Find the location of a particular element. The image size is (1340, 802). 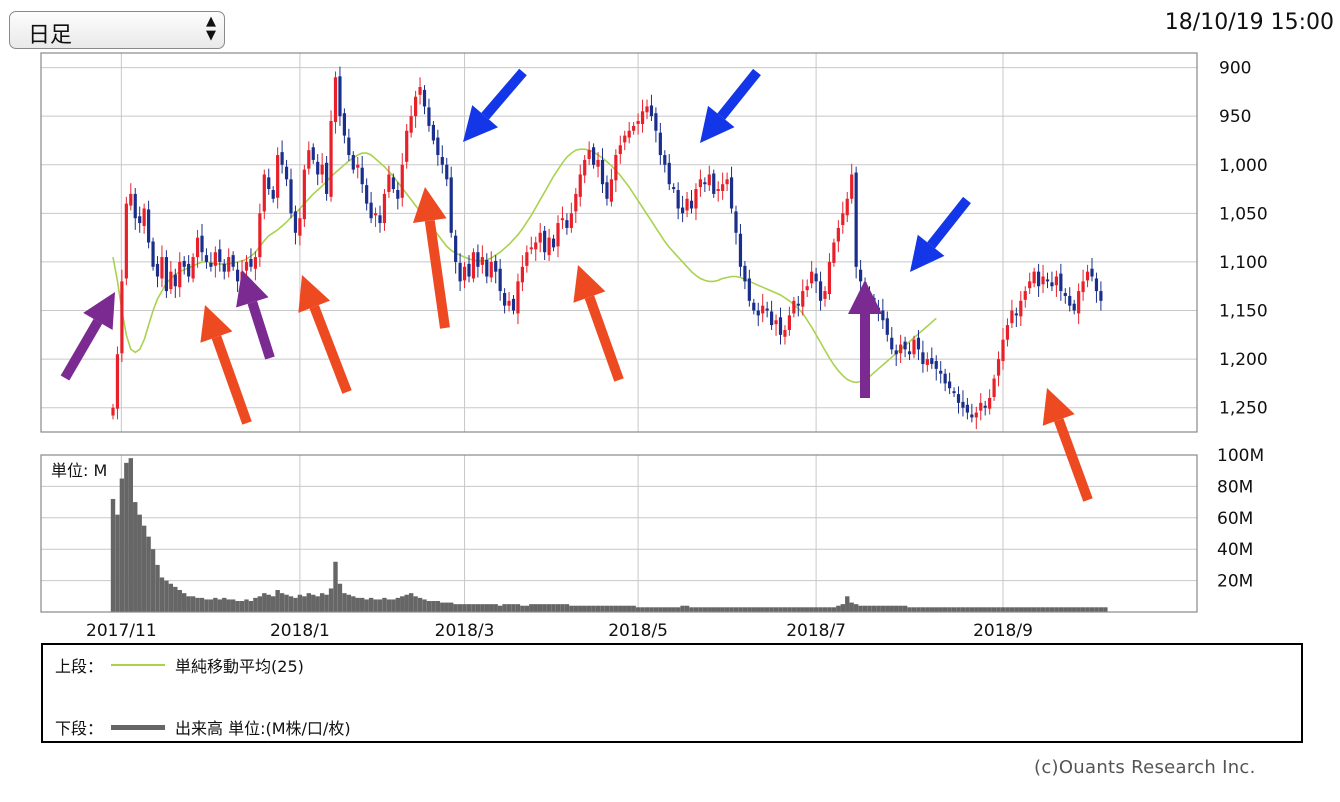

volume-tick-label: 40M is located at coordinates (1235, 550).